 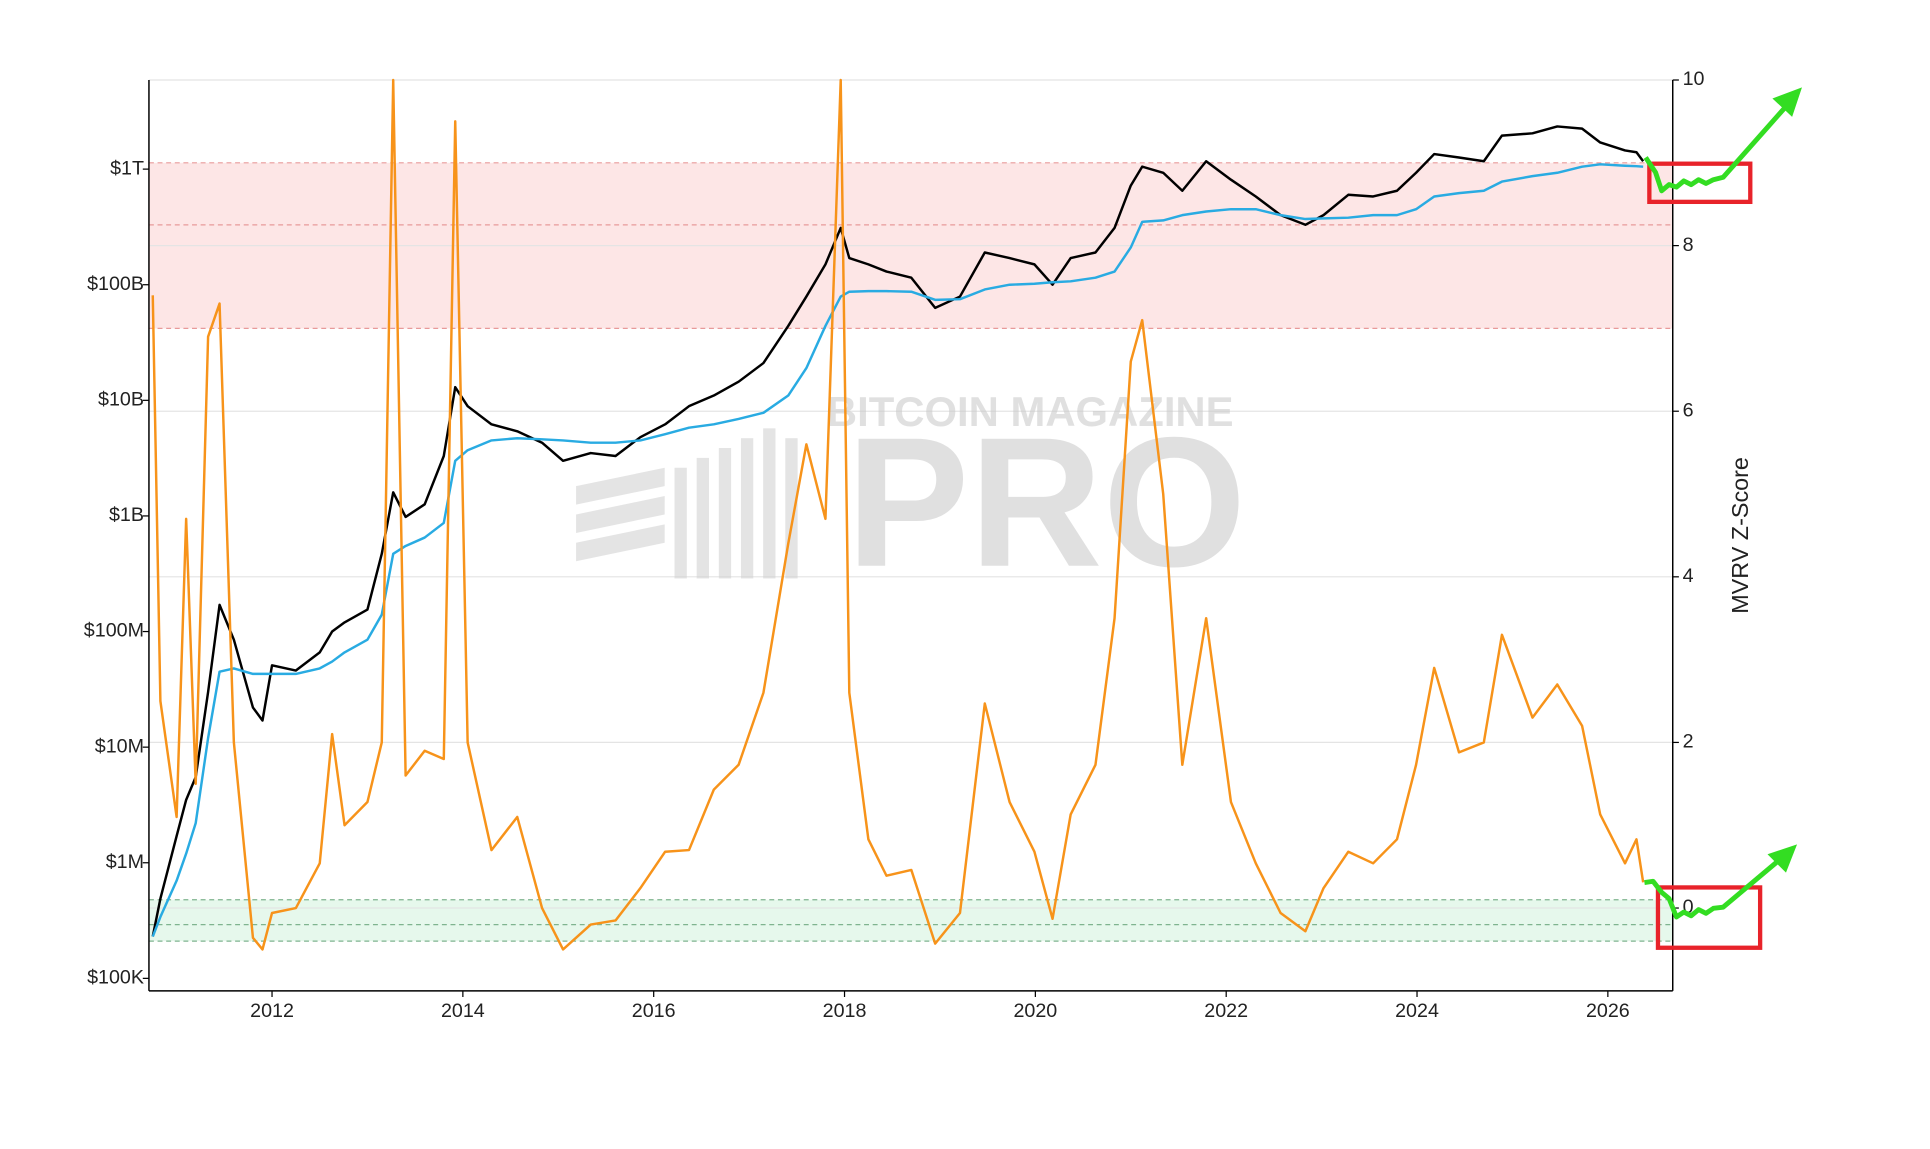 I want to click on y-tick-label: $100K, so click(x=115, y=978).